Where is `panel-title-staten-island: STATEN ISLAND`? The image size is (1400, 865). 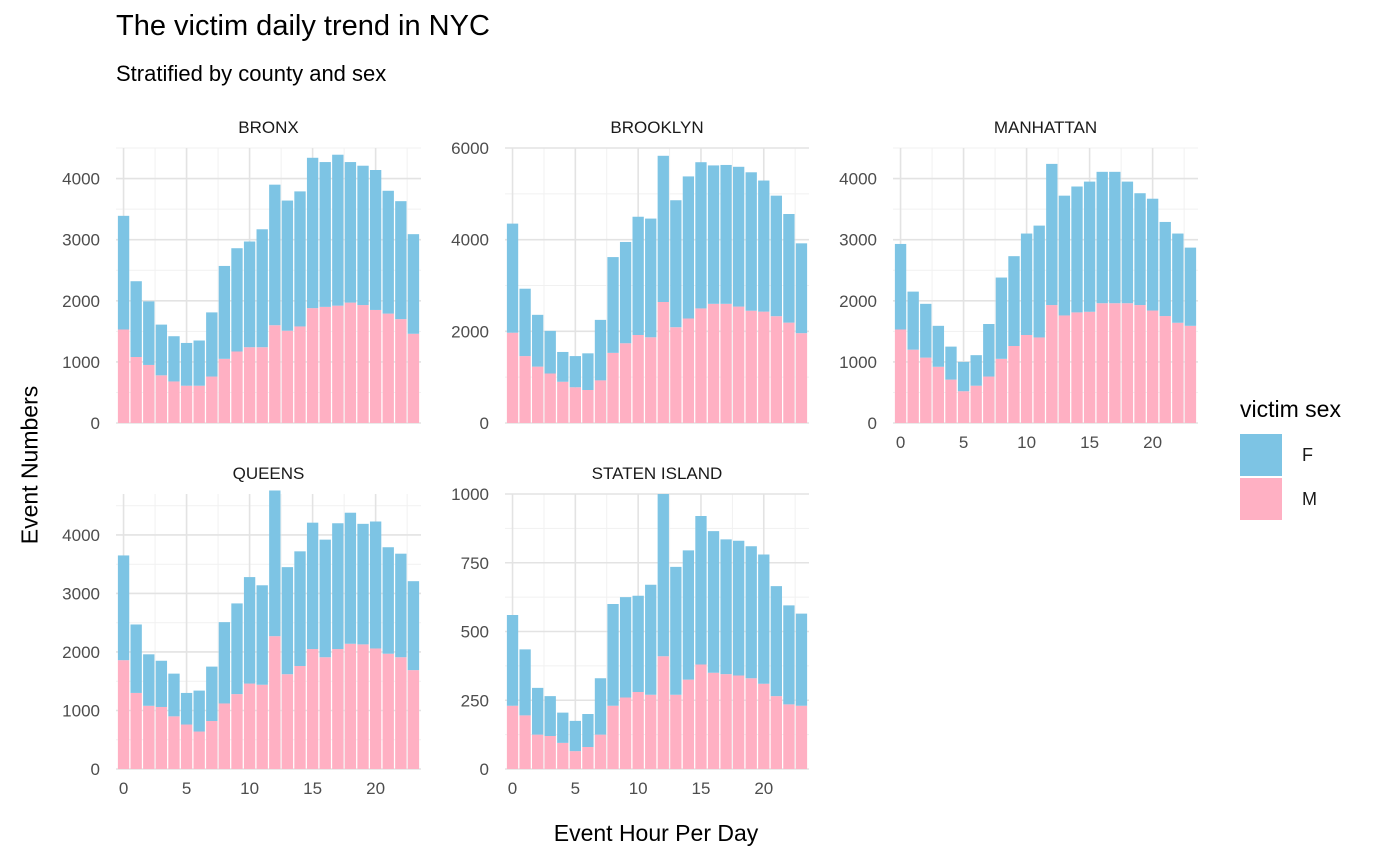 panel-title-staten-island: STATEN ISLAND is located at coordinates (657, 473).